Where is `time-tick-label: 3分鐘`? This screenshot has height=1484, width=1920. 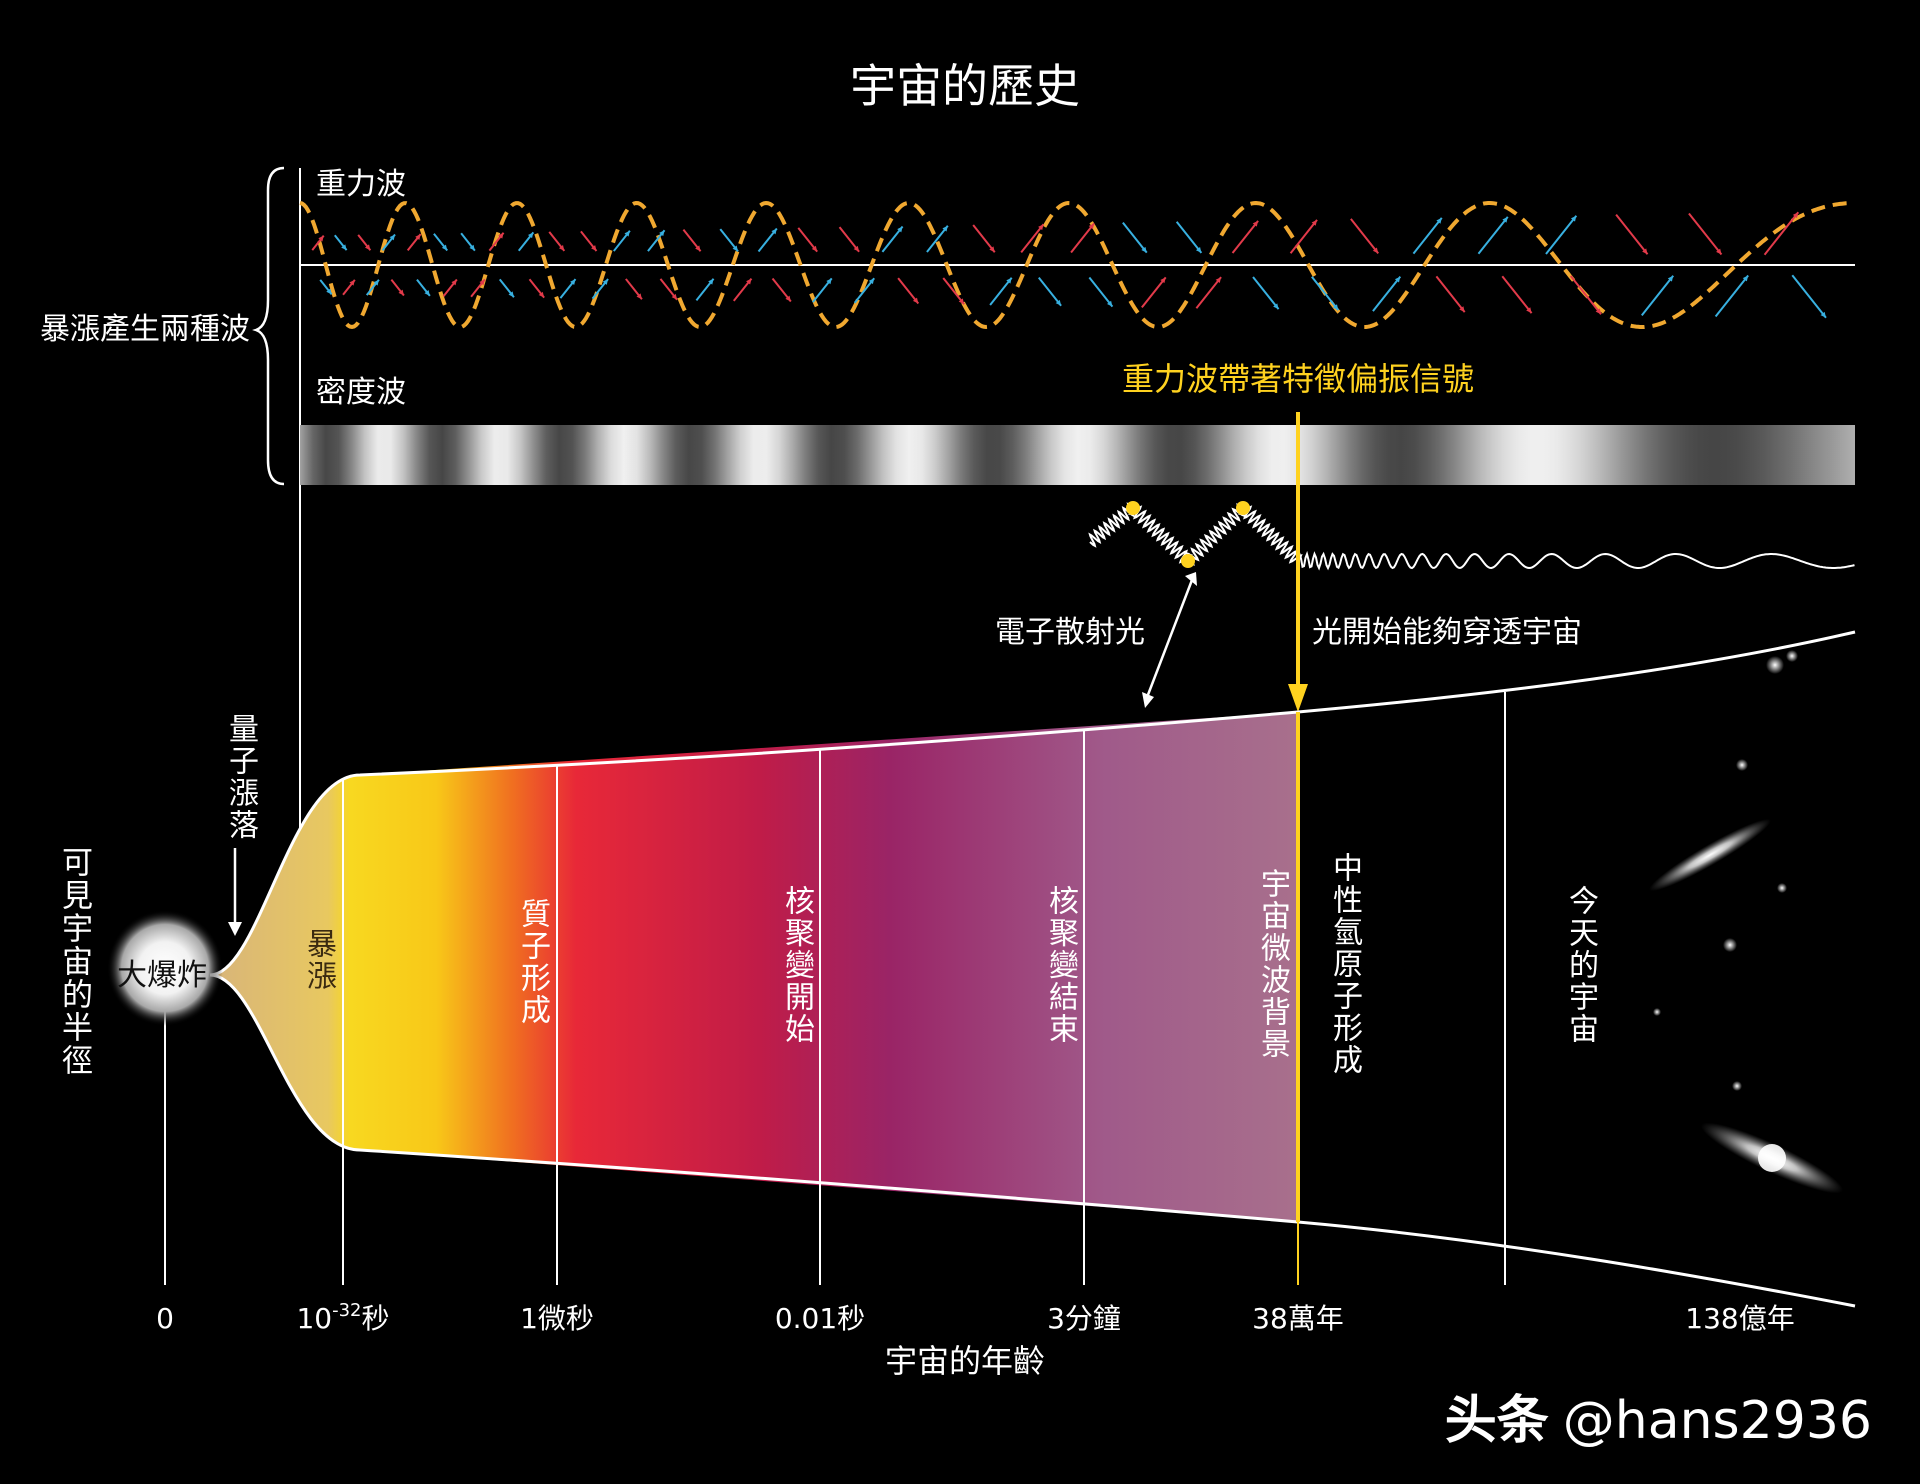
time-tick-label: 3分鐘 is located at coordinates (1084, 1318).